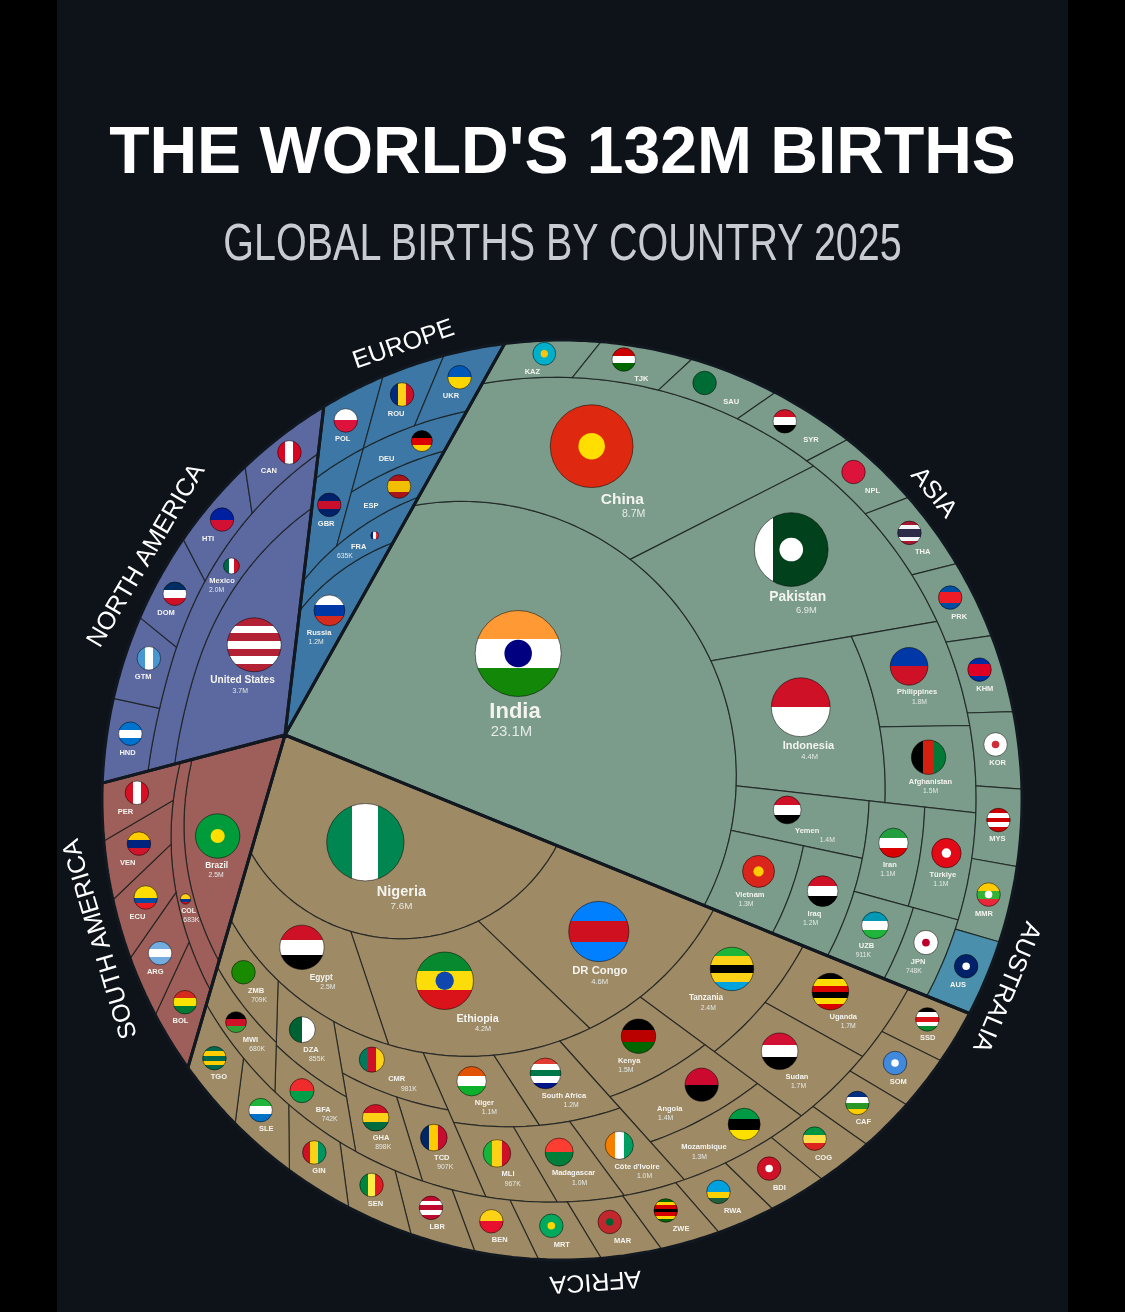 This screenshot has height=1312, width=1125. Describe the element at coordinates (562, 150) in the screenshot. I see `text: THE WORLD'S 132M BIRTHS` at that location.